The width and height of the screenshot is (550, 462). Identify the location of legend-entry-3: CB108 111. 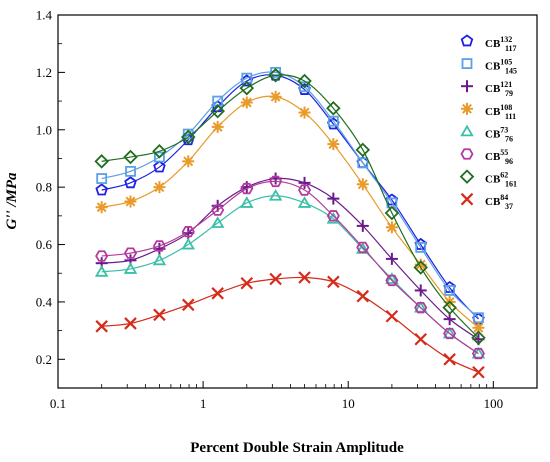
(488, 111).